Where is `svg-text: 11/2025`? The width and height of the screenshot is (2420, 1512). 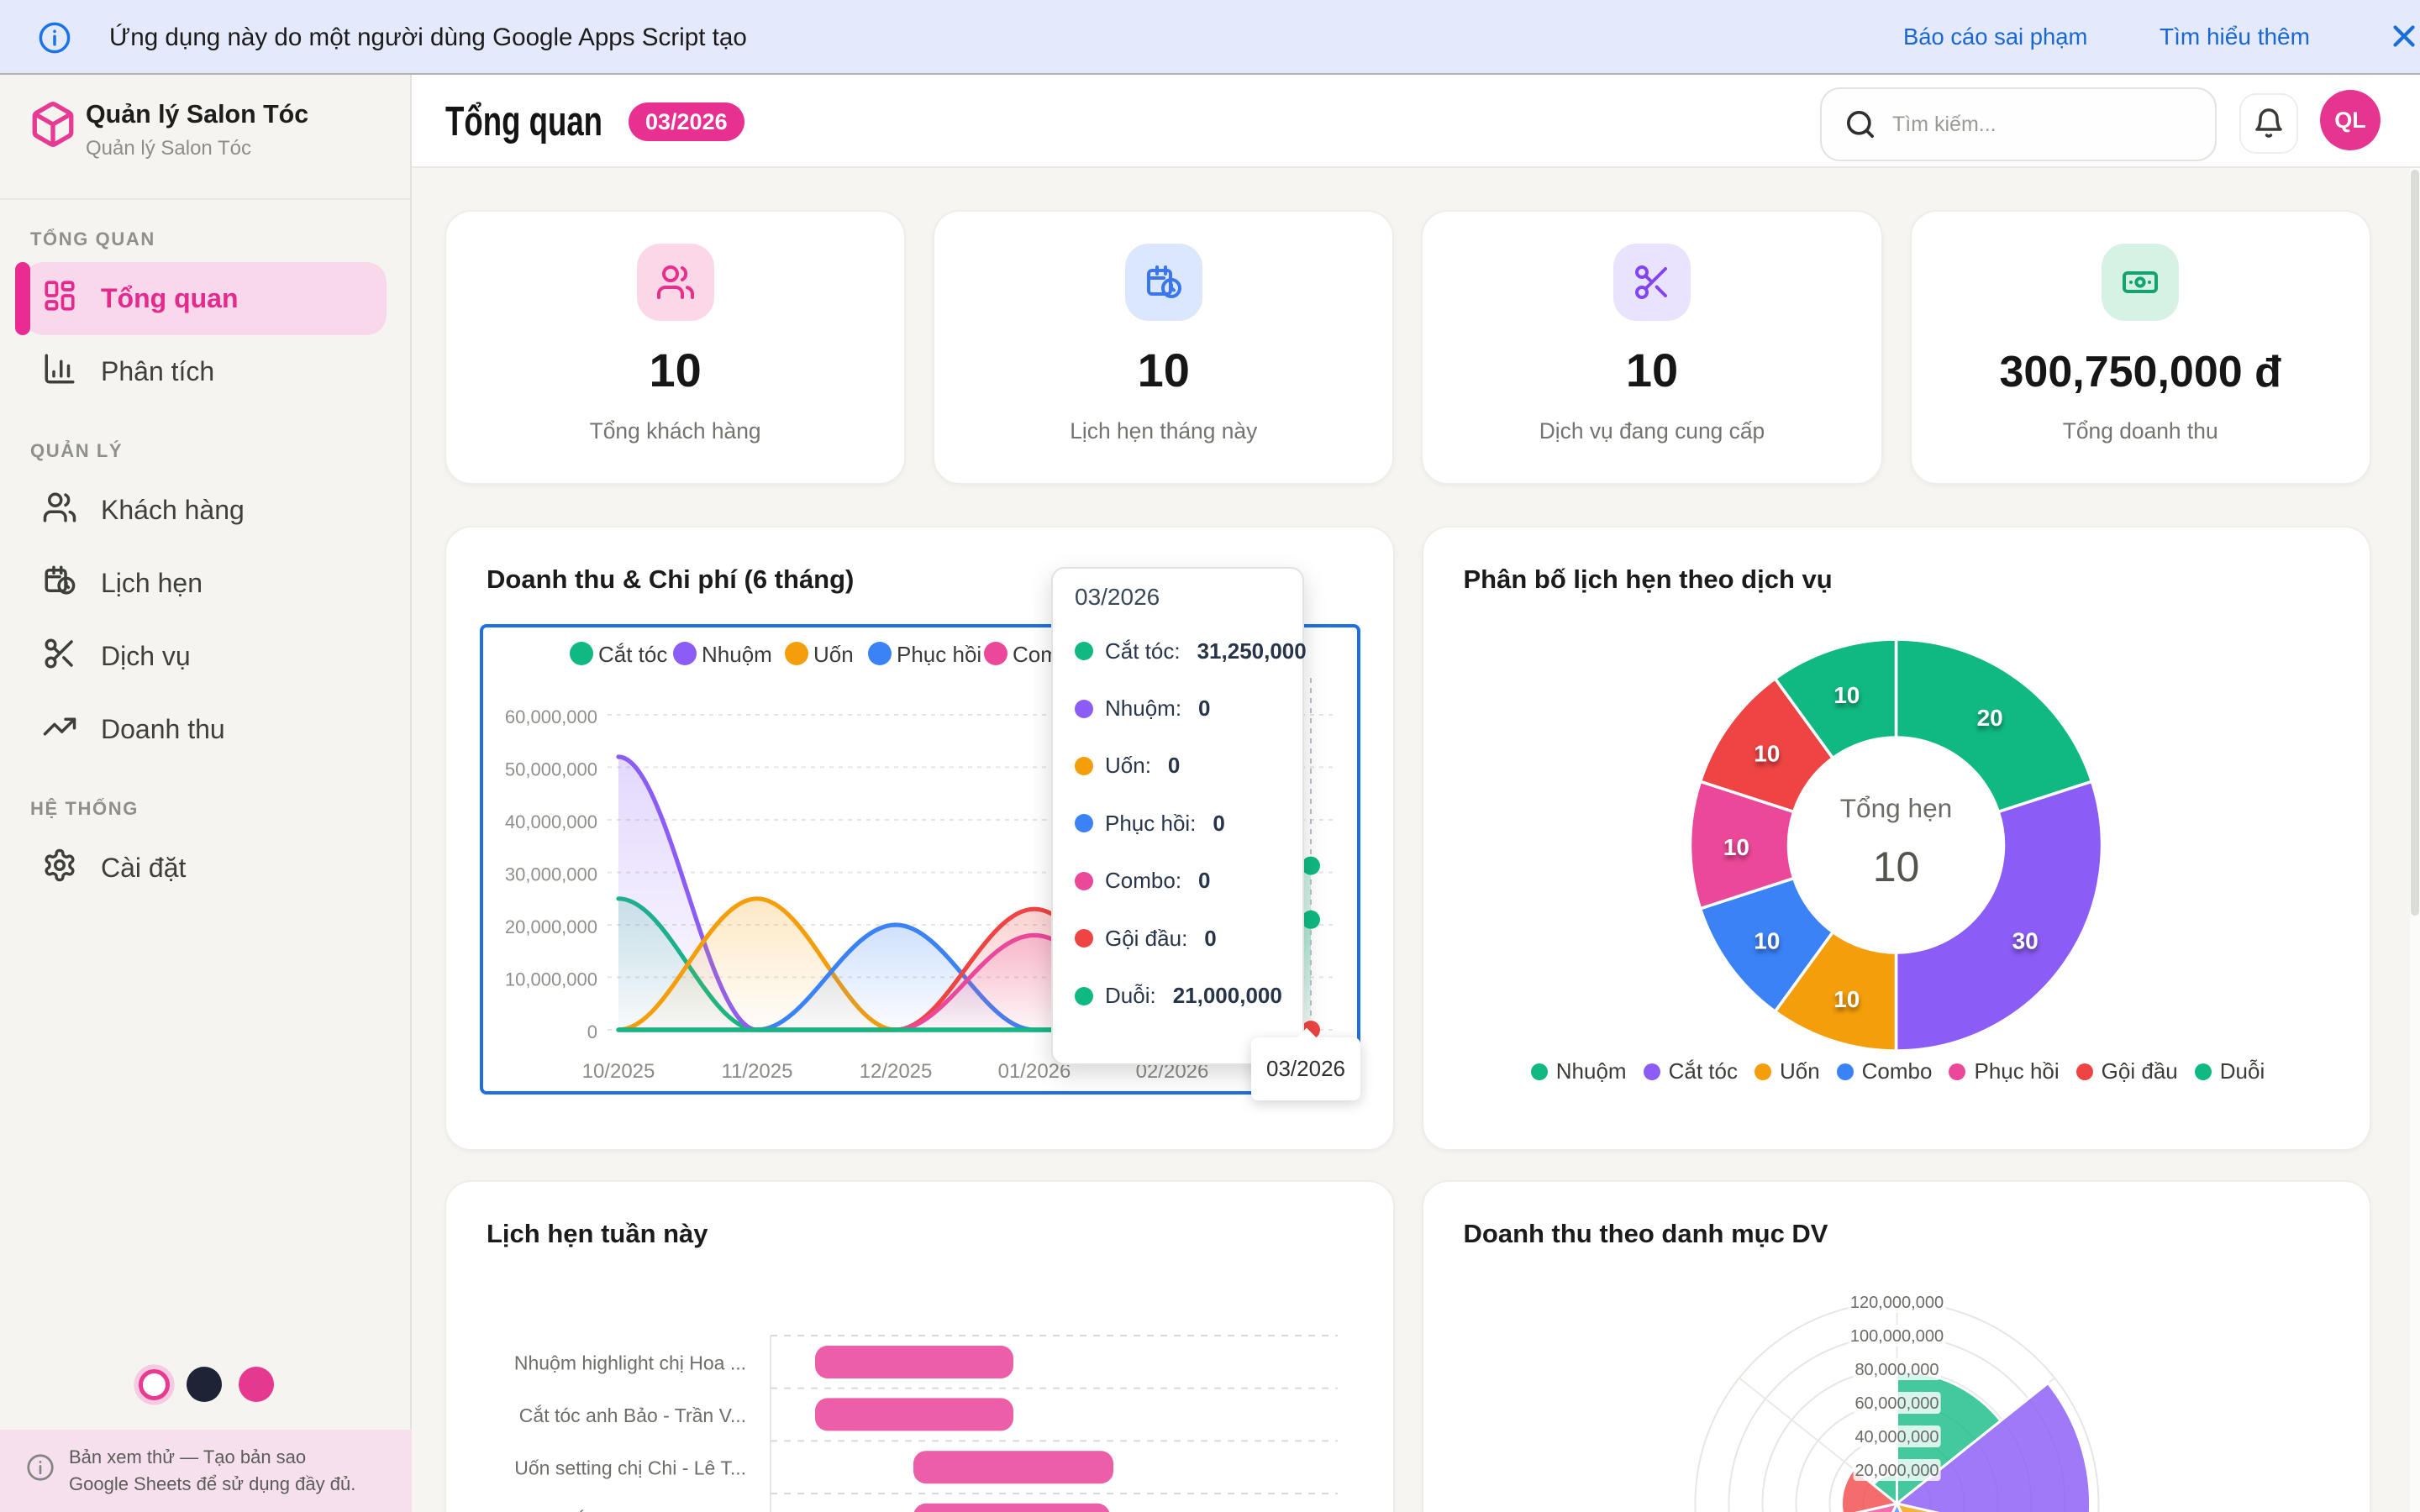 svg-text: 11/2025 is located at coordinates (757, 1071).